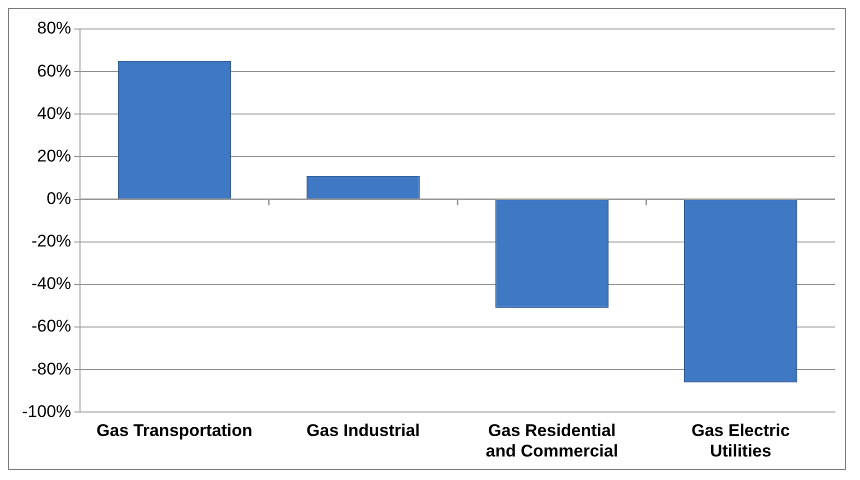 The height and width of the screenshot is (480, 860). I want to click on y-tick-label: 0%, so click(59, 198).